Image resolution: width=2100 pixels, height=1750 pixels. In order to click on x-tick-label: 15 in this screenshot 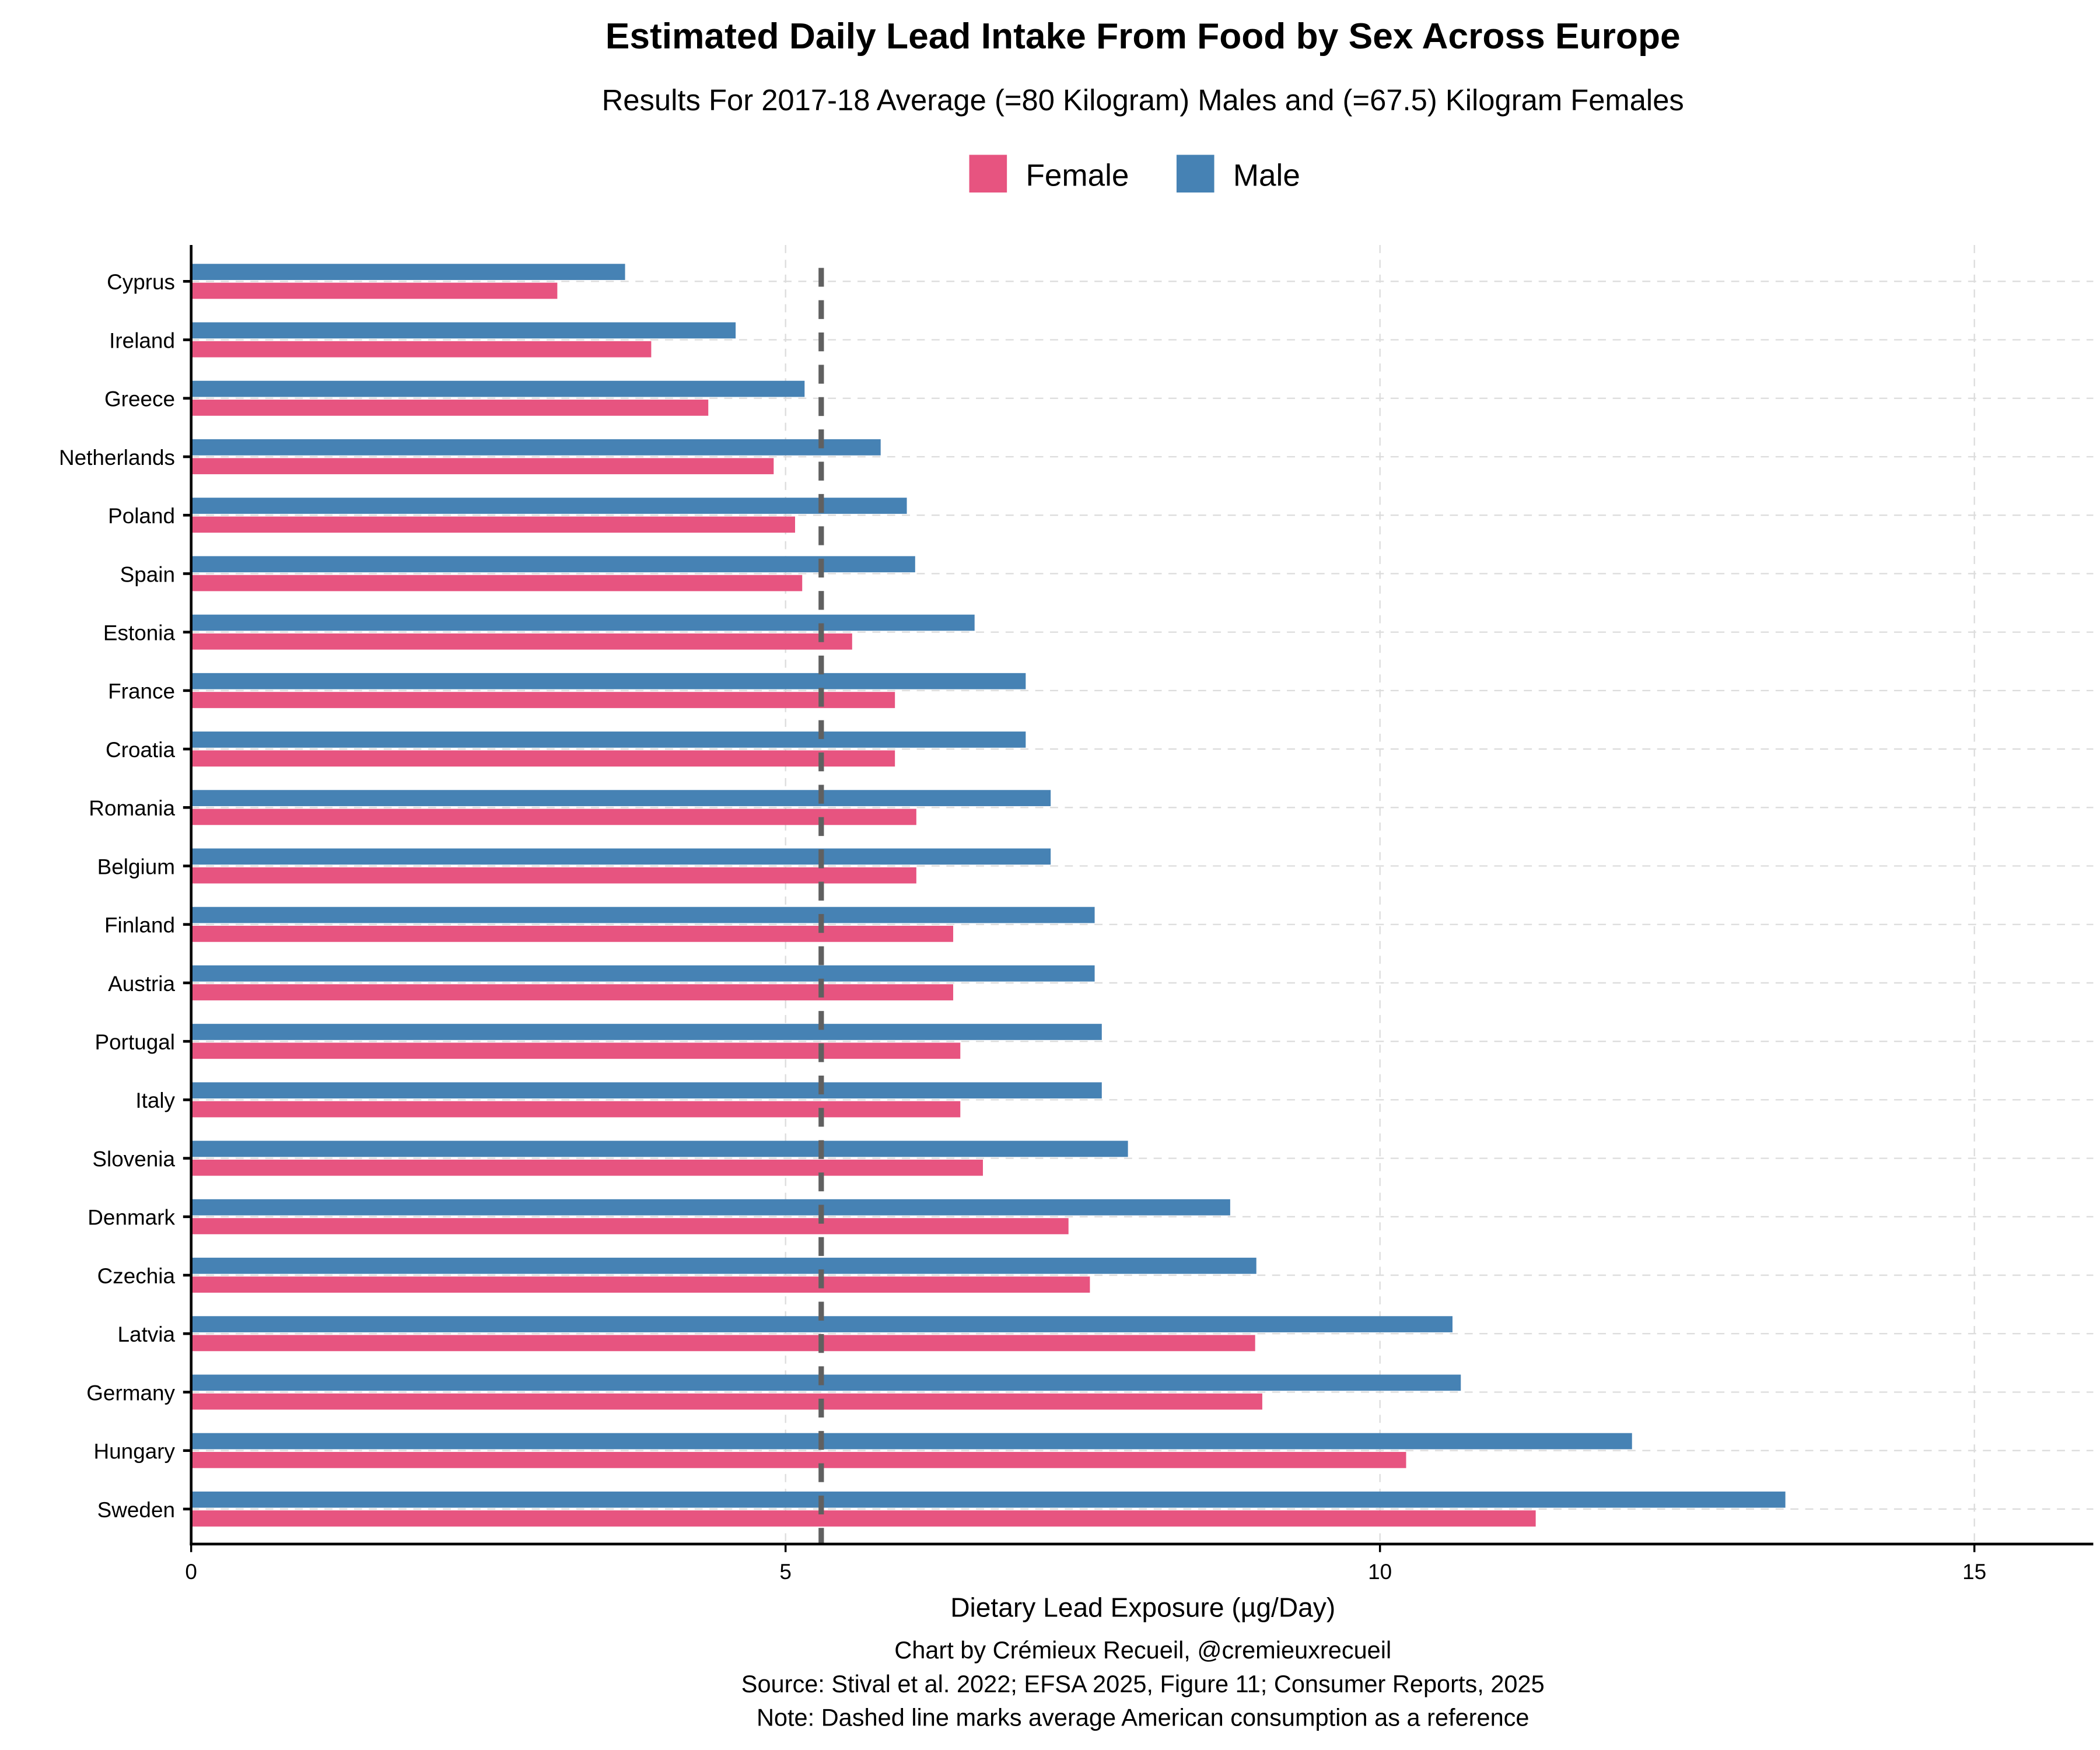, I will do `click(1974, 1572)`.